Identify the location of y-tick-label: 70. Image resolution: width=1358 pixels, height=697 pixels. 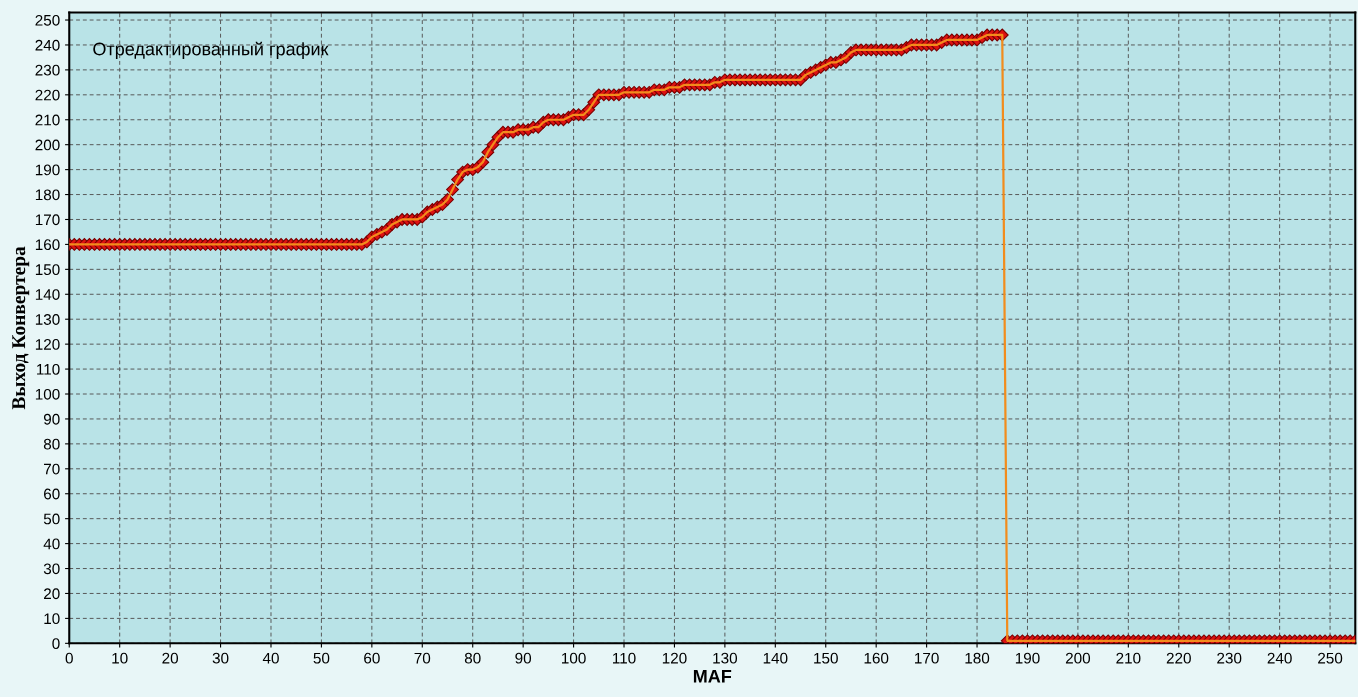
(52, 469).